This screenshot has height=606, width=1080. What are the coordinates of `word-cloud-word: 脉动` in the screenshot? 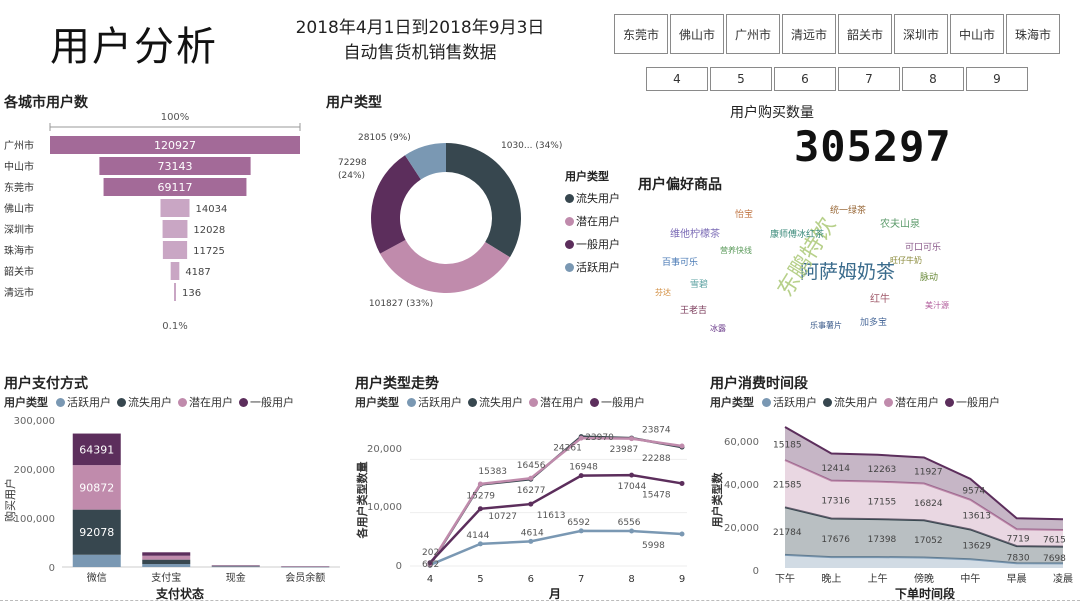 It's located at (929, 278).